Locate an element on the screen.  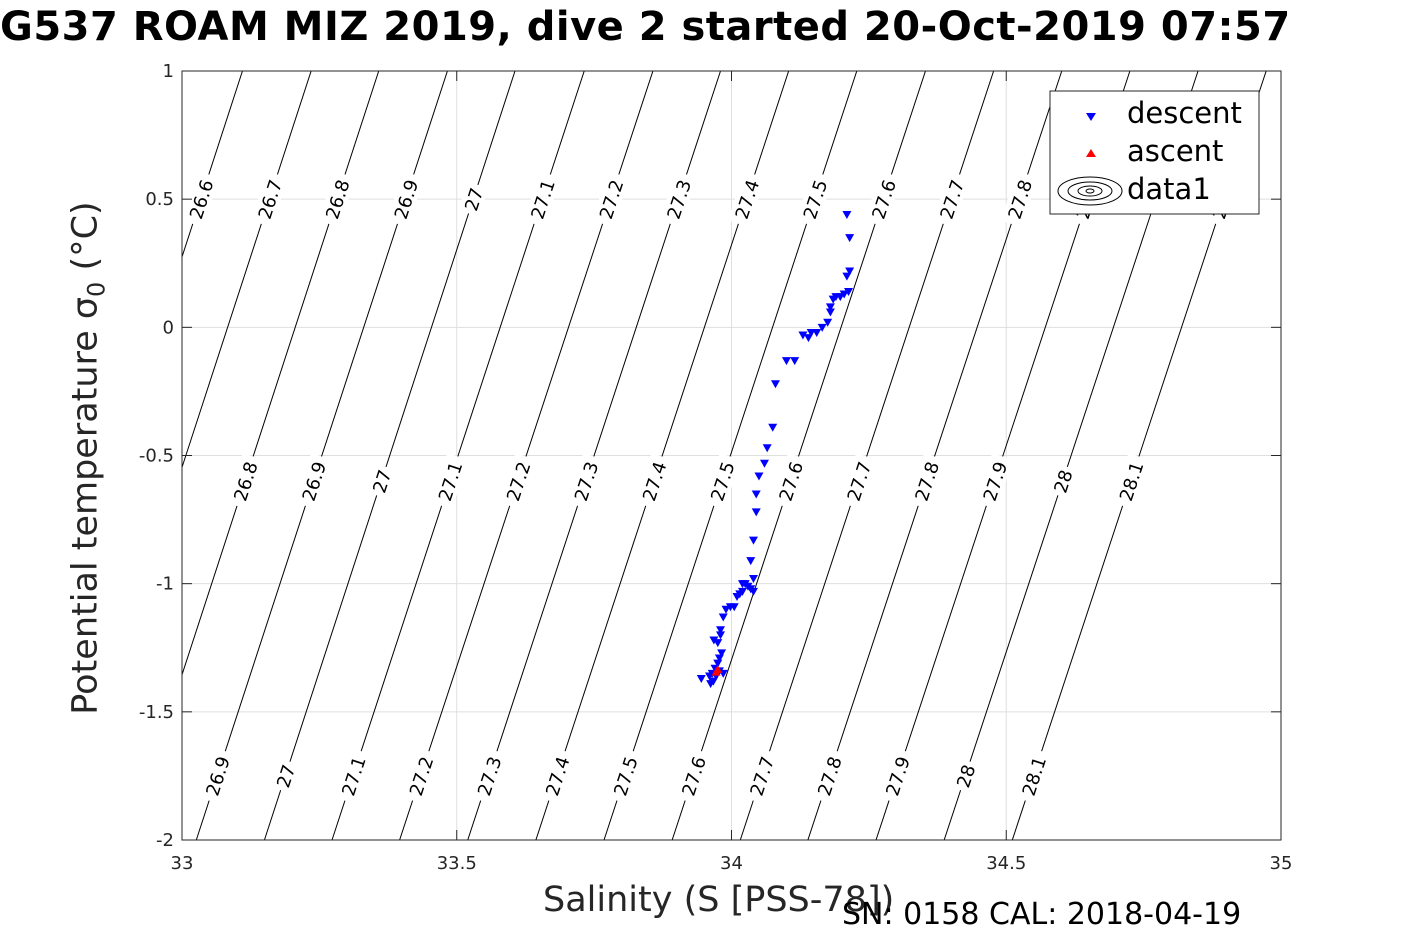
legend-frame is located at coordinates (1154, 152).